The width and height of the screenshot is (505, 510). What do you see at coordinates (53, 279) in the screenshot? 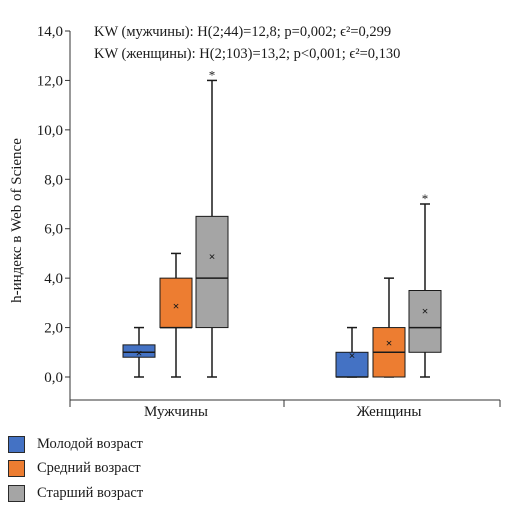
I see `y-tick-label: 4,0` at bounding box center [53, 279].